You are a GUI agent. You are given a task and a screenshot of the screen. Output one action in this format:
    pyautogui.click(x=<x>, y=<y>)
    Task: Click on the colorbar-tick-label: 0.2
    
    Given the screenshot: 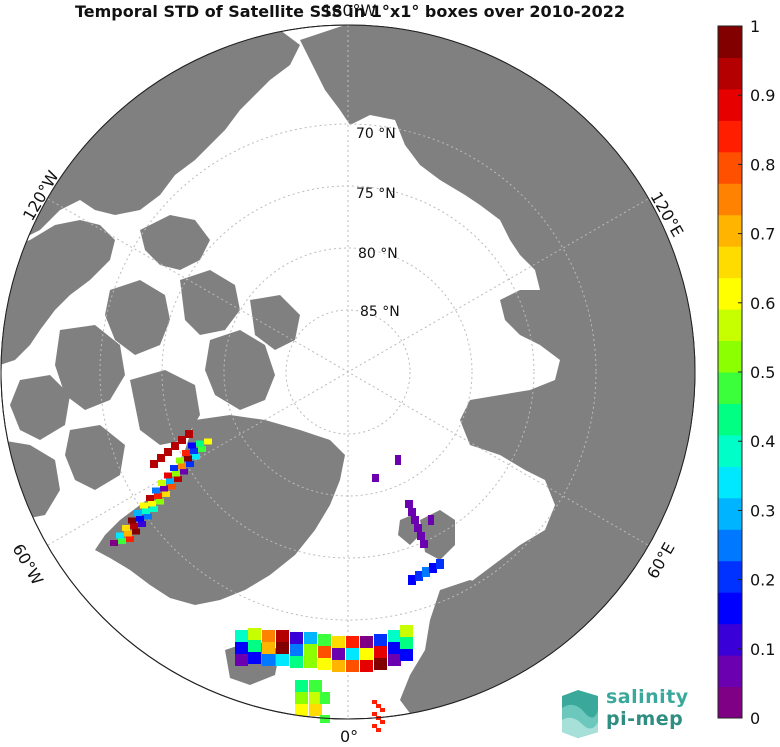 What is the action you would take?
    pyautogui.click(x=762, y=580)
    